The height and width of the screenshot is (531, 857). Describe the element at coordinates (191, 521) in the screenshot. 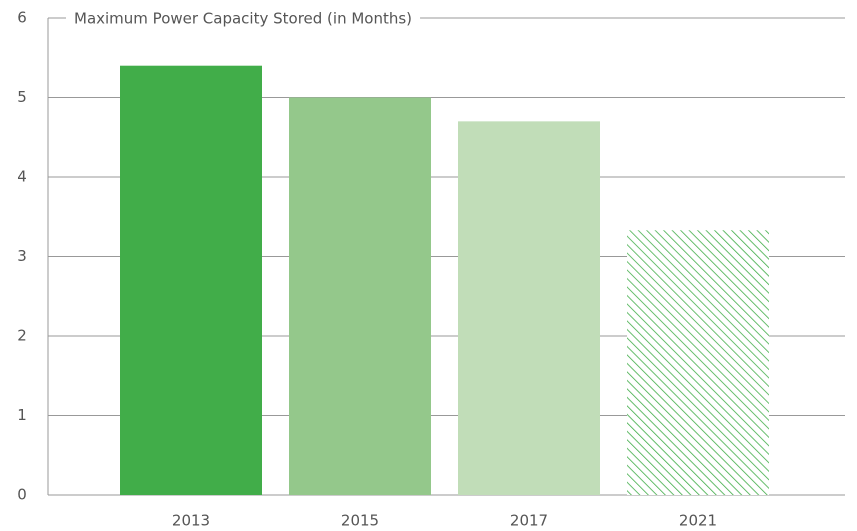

I see `x-tick-label: 2013` at that location.